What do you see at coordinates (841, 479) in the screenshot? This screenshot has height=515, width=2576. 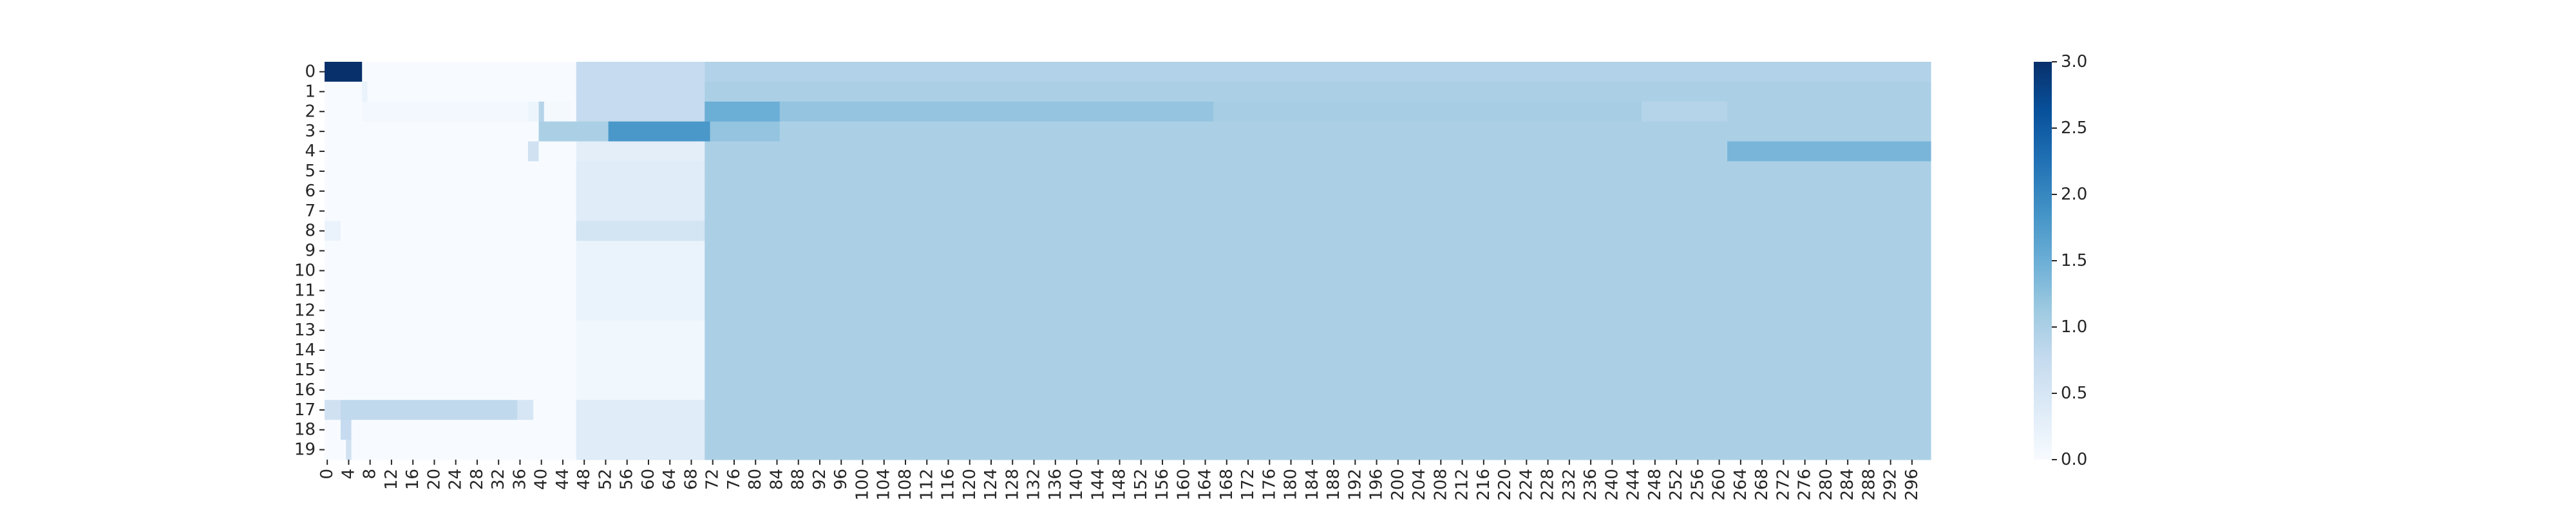 I see `x-tick-label: 96` at bounding box center [841, 479].